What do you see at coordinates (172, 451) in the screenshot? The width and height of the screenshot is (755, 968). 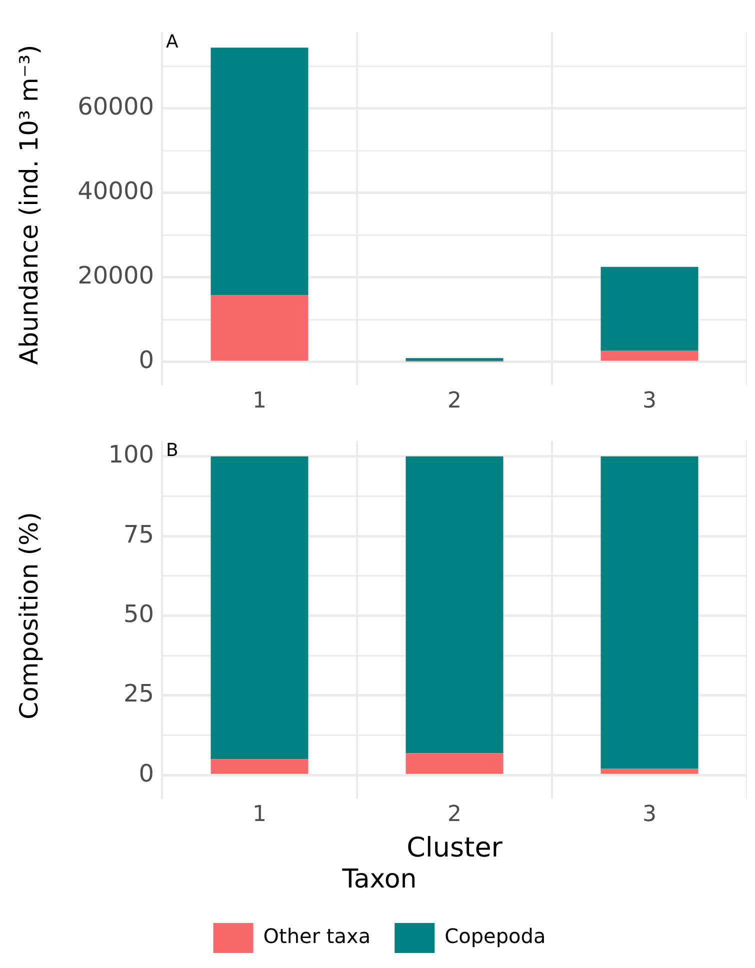 I see `annotation: B` at bounding box center [172, 451].